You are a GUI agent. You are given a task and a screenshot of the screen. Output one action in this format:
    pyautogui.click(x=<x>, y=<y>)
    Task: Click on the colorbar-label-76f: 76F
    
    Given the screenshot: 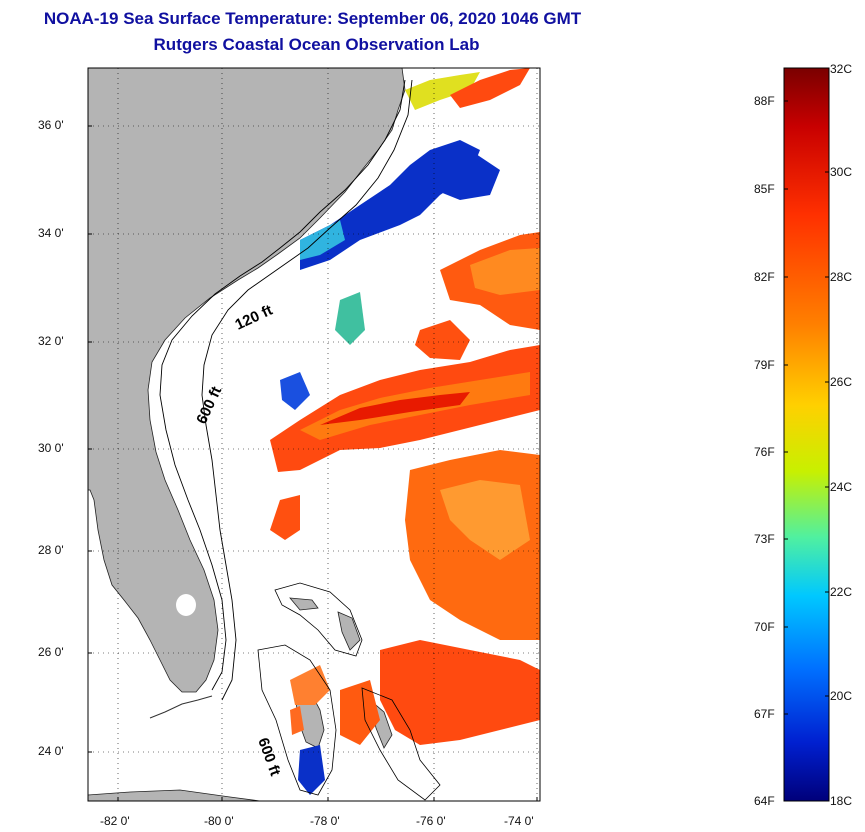 What is the action you would take?
    pyautogui.click(x=764, y=452)
    